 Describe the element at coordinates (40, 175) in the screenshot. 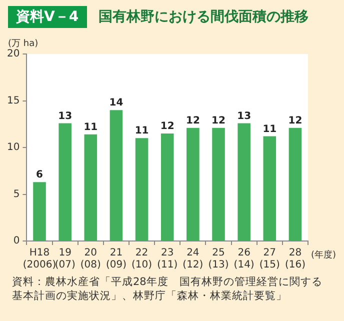

I see `data-label: 6` at that location.